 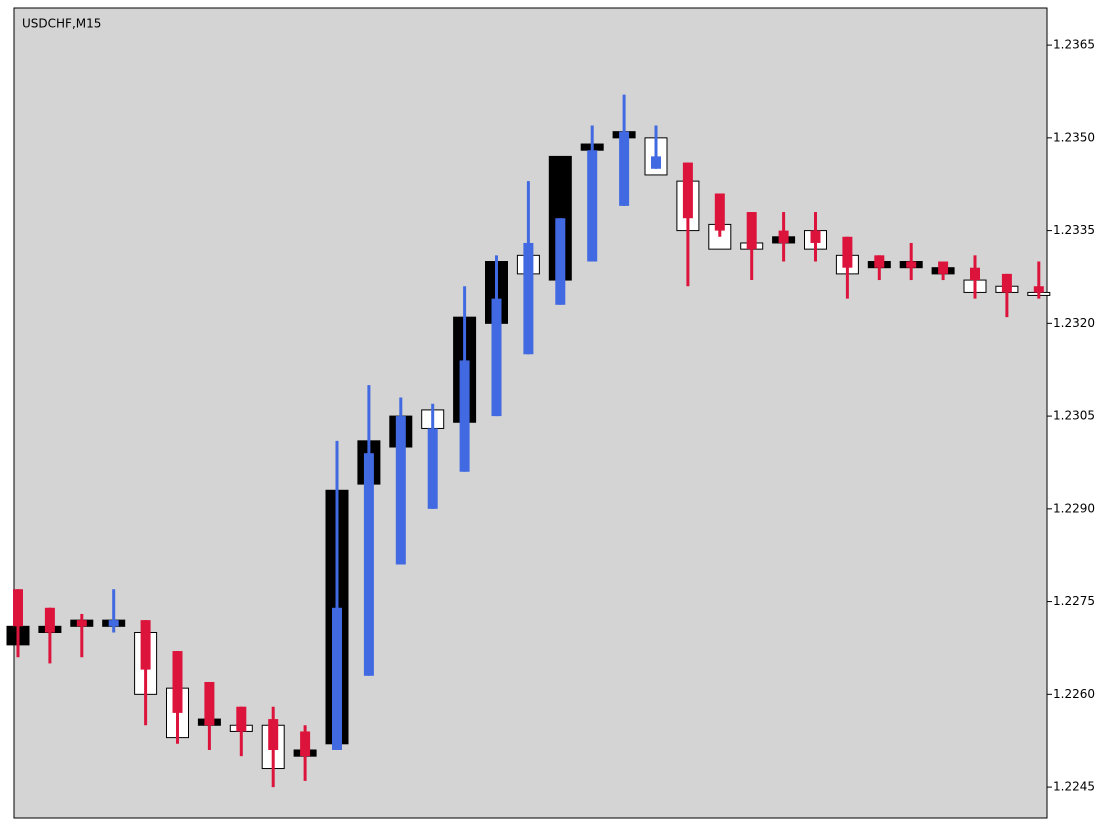 I want to click on y-tick-label: 1.2290, so click(x=1074, y=508).